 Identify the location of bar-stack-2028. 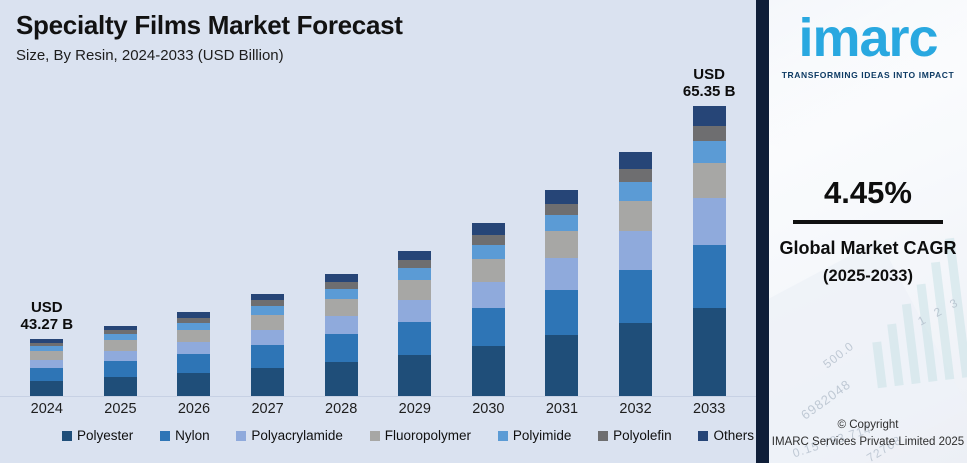
(341, 335).